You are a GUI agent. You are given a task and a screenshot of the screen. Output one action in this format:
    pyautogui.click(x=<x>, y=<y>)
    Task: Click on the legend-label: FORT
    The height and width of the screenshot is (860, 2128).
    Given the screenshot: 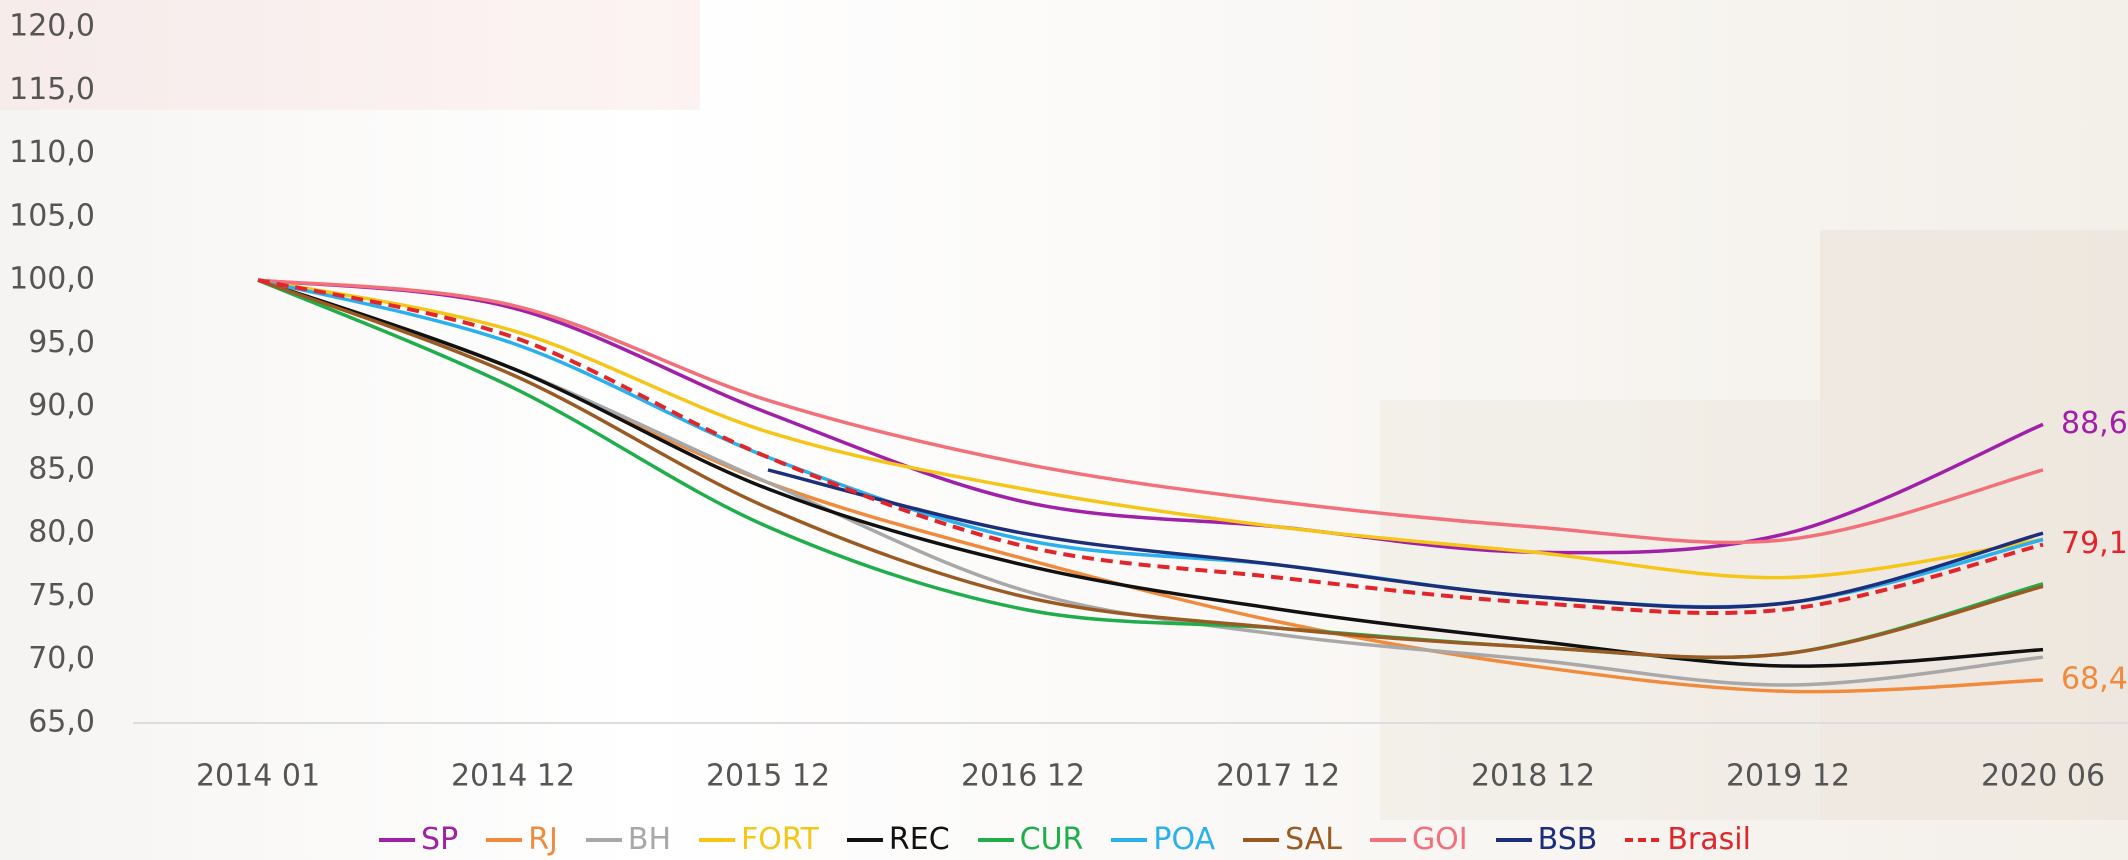 What is the action you would take?
    pyautogui.click(x=780, y=839)
    